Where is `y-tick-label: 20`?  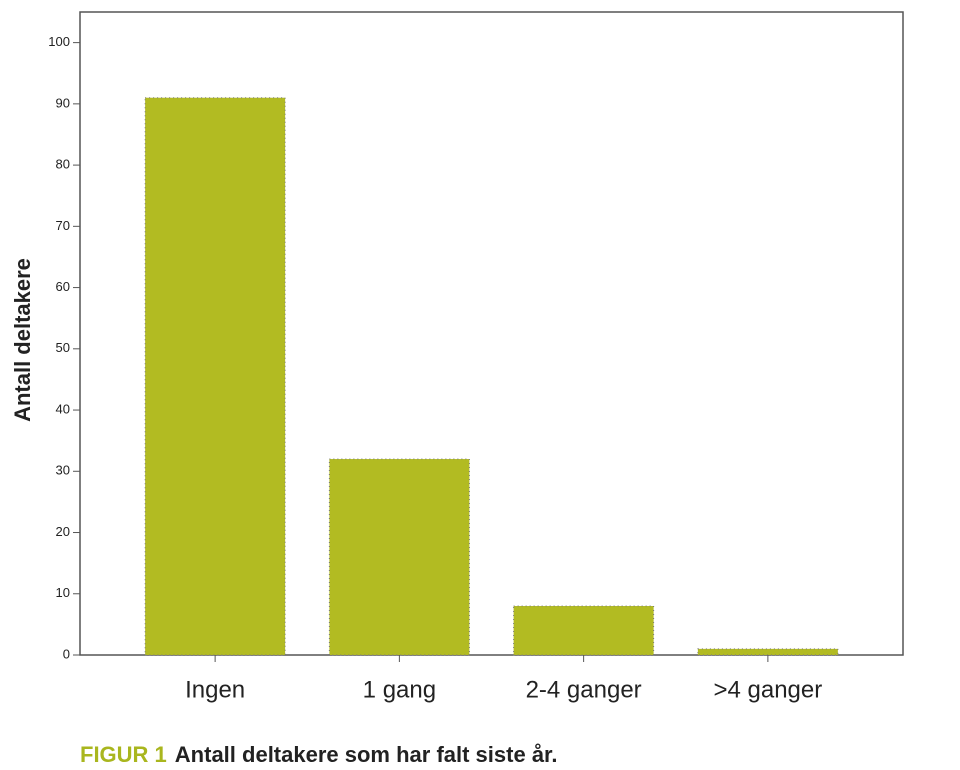 y-tick-label: 20 is located at coordinates (63, 531).